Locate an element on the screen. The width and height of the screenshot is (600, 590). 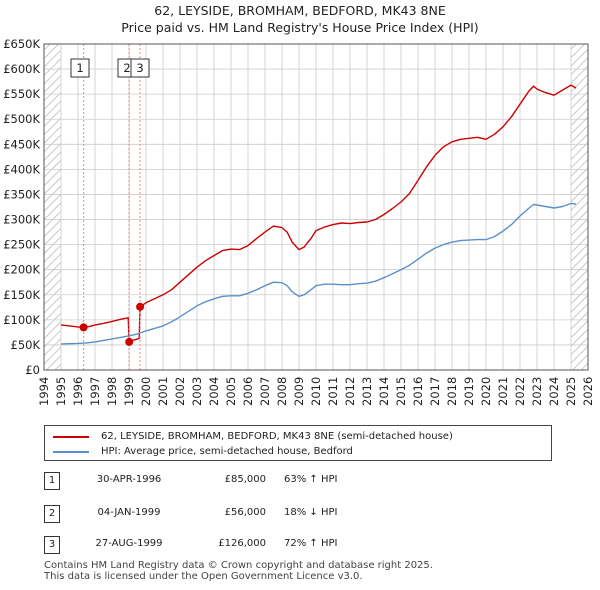
x-tick-label: 2001 is located at coordinates (163, 391).